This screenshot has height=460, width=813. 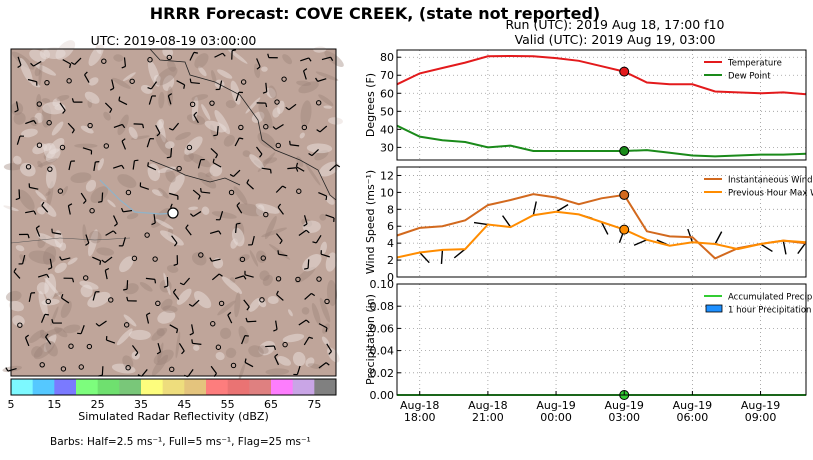 I want to click on x-tick-label: 00:00, so click(x=556, y=417).